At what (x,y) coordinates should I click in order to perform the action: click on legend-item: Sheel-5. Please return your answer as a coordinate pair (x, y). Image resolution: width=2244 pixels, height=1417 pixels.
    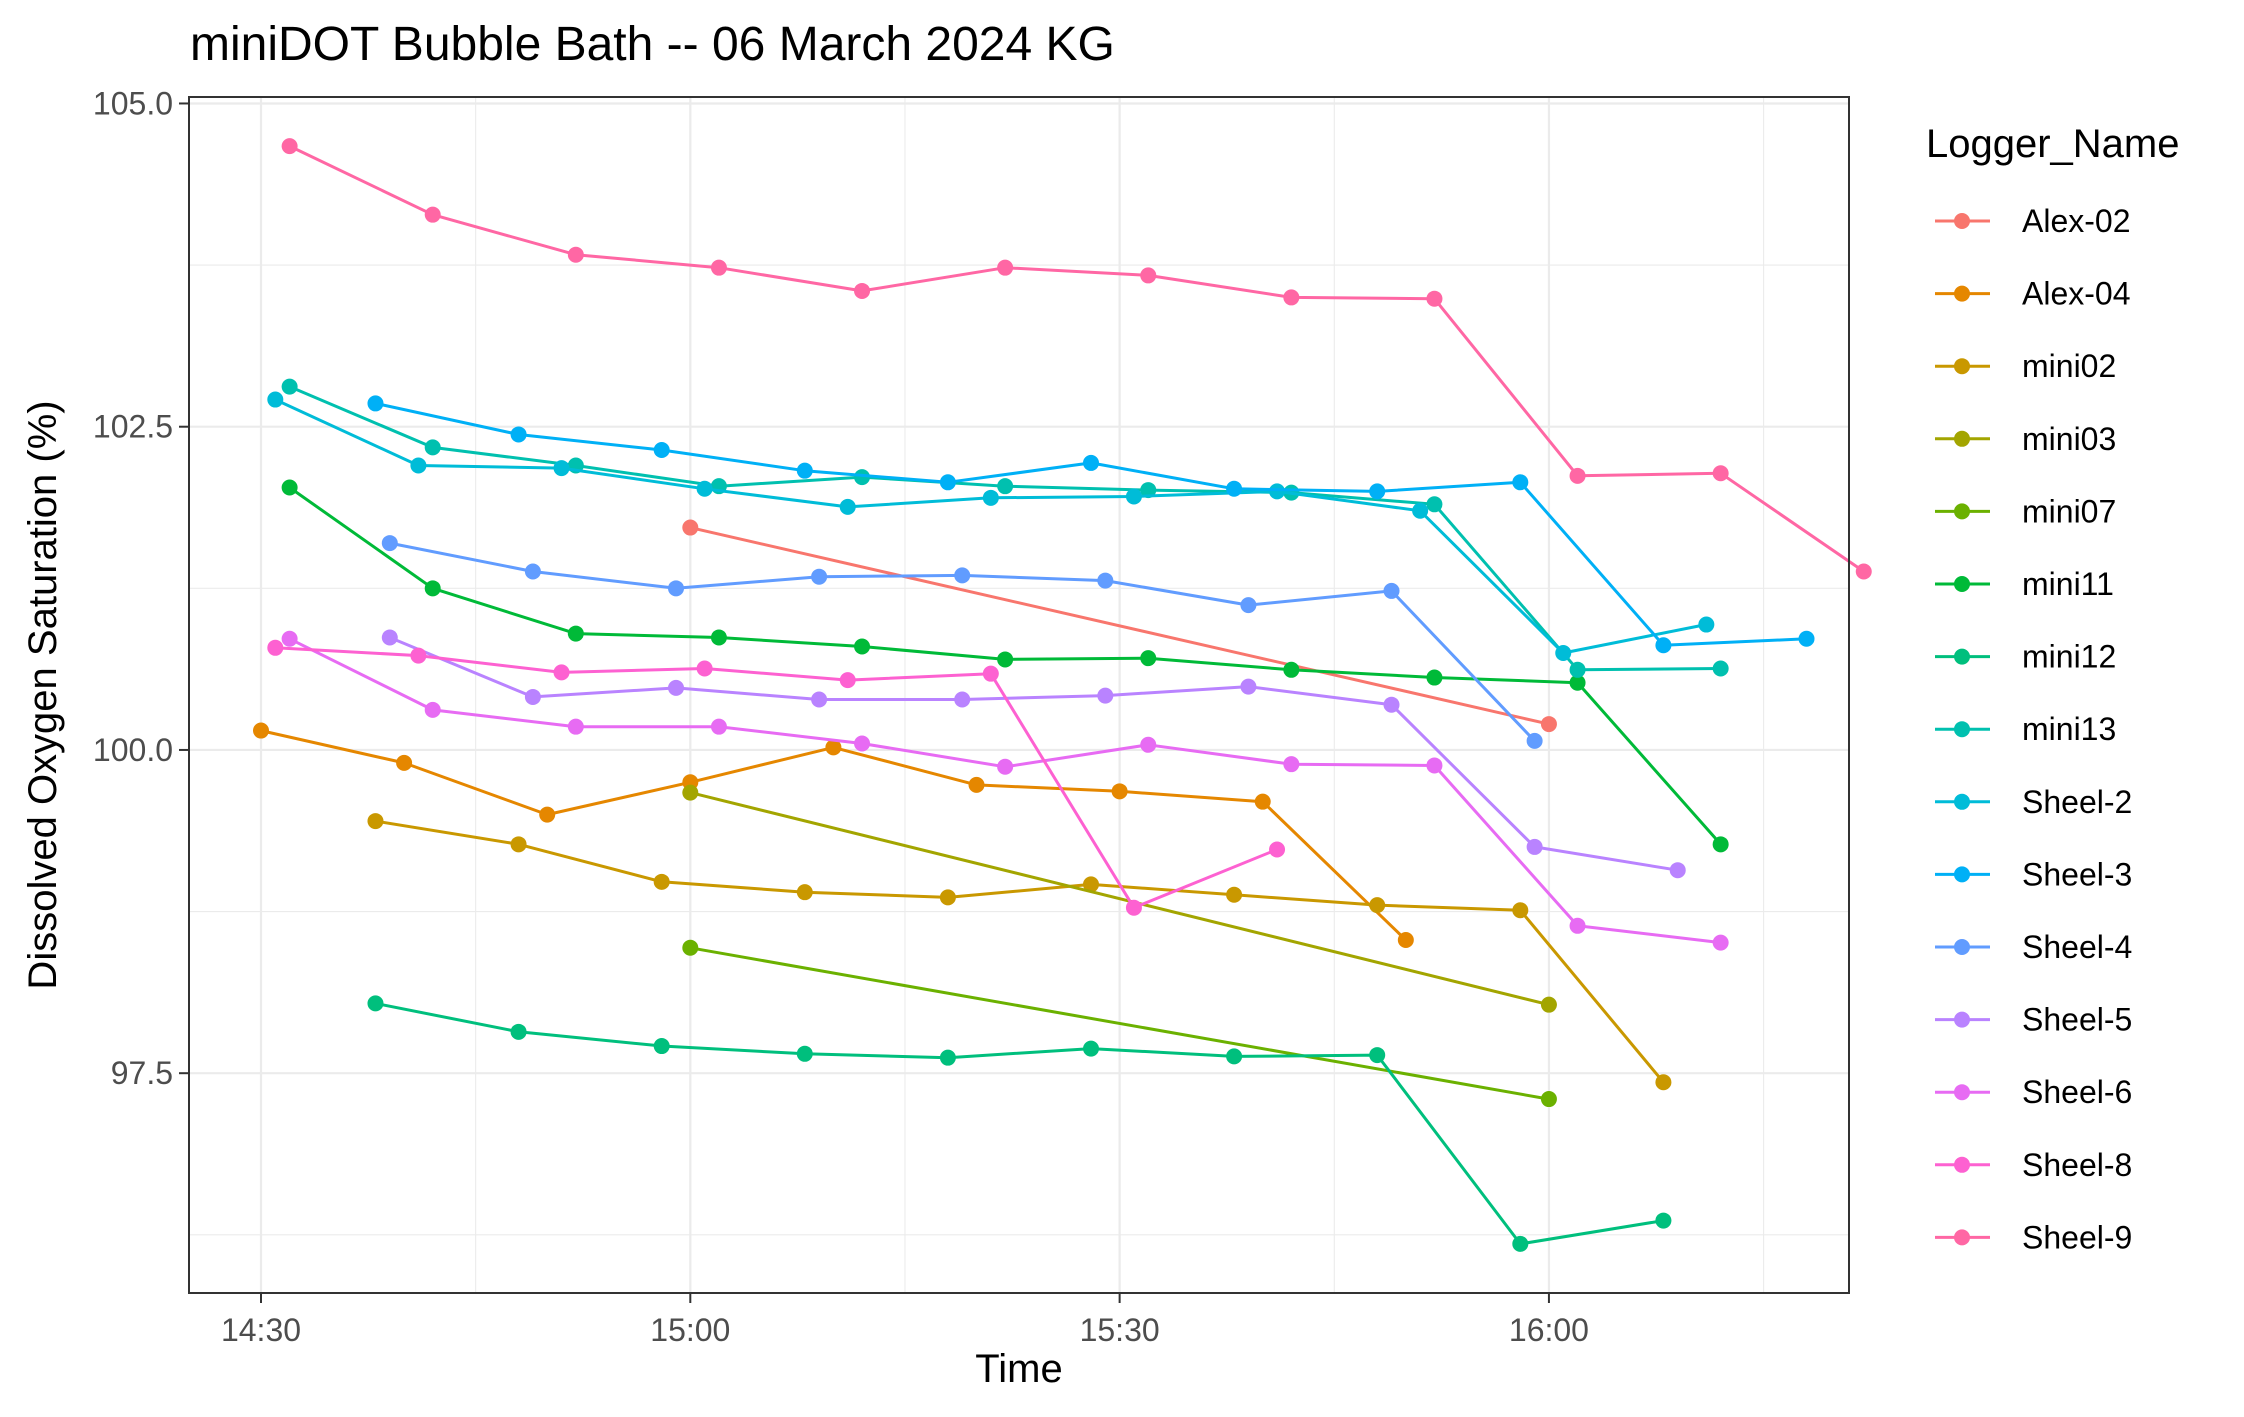
    Looking at the image, I should click on (2033, 1020).